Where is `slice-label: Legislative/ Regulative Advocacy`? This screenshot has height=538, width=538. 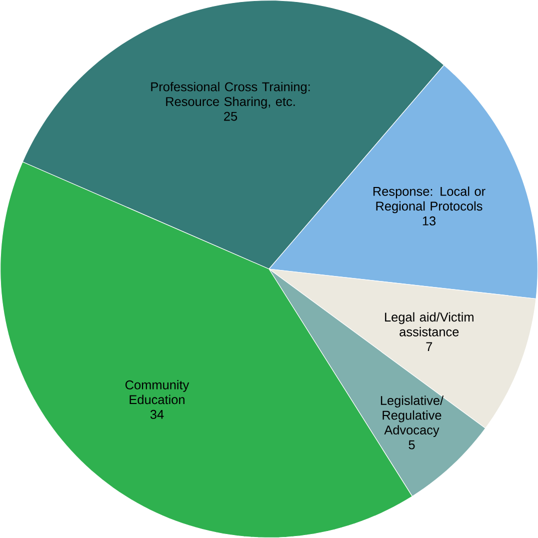
slice-label: Legislative/ Regulative Advocacy is located at coordinates (412, 417).